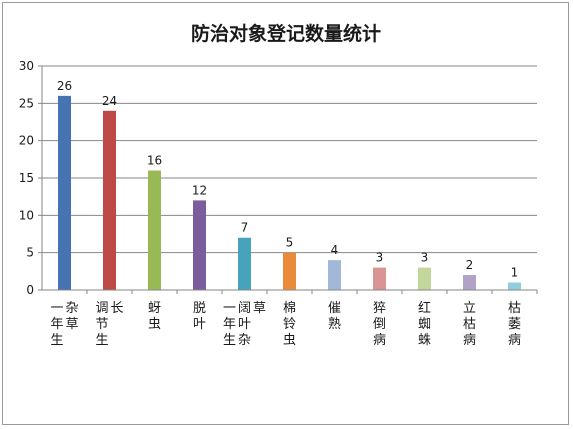 The width and height of the screenshot is (573, 429). I want to click on x-category-char: 脱, so click(199, 308).